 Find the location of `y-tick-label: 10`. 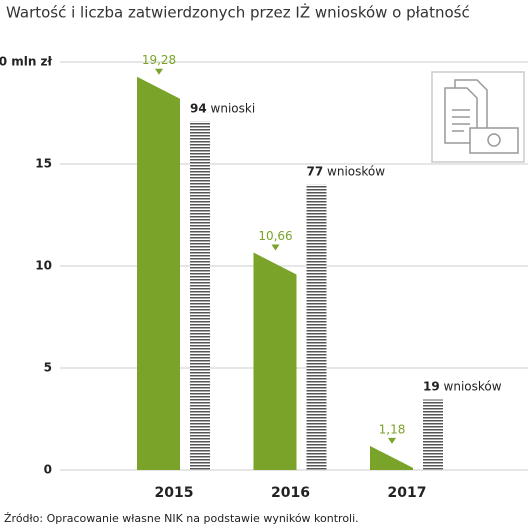

y-tick-label: 10 is located at coordinates (43, 266).